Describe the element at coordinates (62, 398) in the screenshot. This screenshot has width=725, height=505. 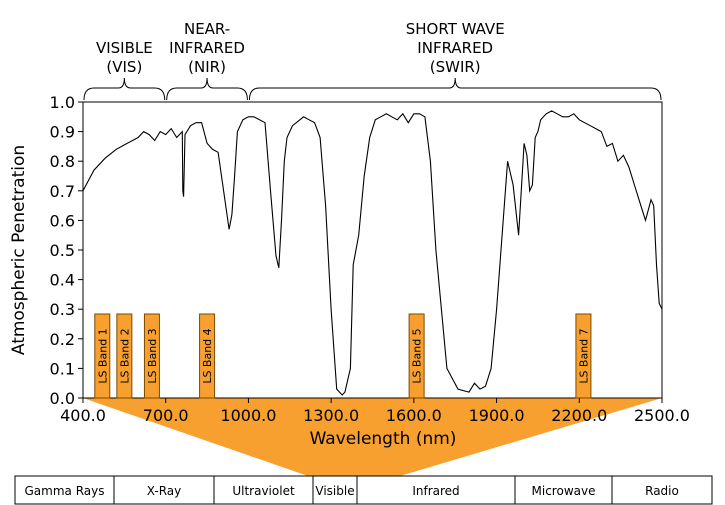
I see `y-tick-label: 0.0` at that location.